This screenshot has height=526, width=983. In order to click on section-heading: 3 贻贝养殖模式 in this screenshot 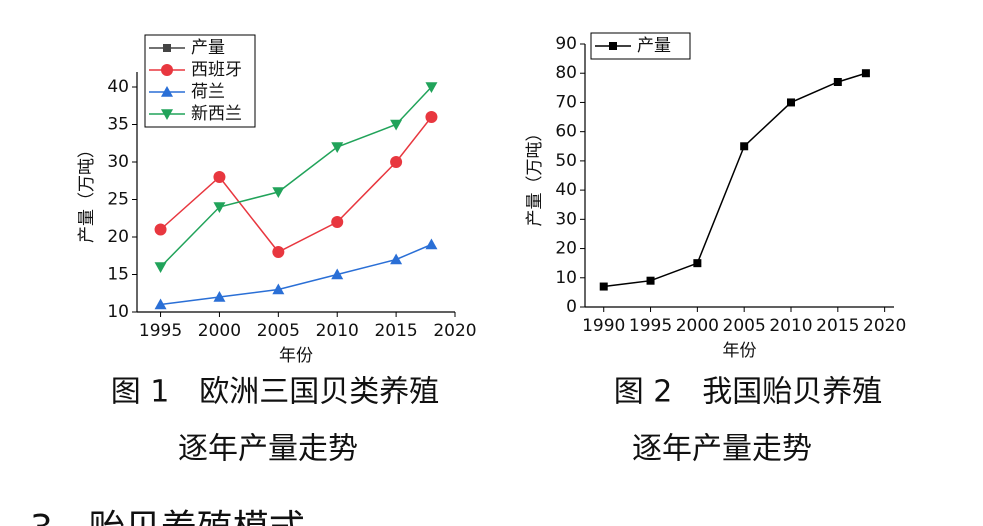, I will do `click(167, 517)`.